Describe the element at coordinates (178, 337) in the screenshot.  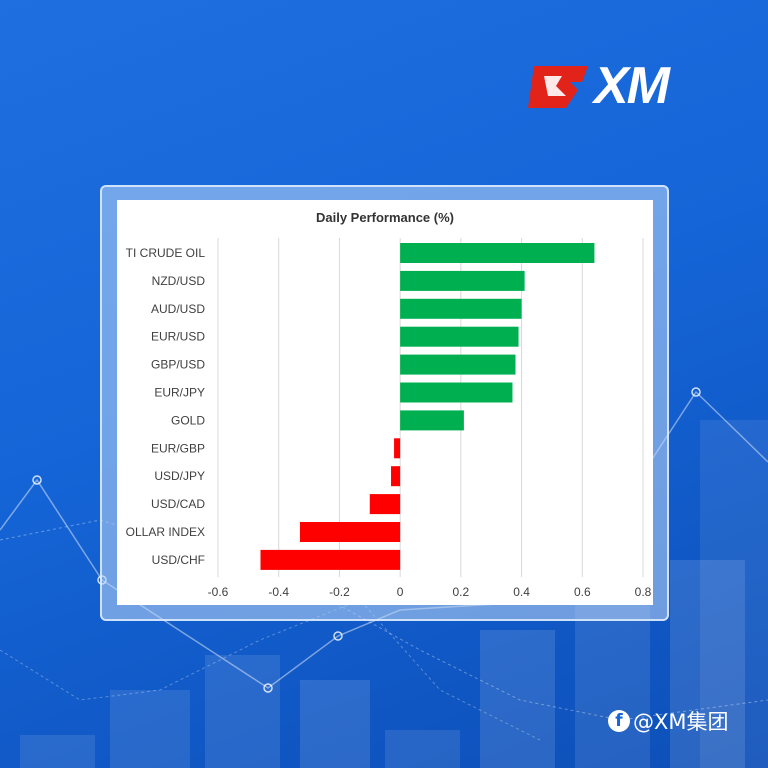
I see `category-label: EUR/USD` at that location.